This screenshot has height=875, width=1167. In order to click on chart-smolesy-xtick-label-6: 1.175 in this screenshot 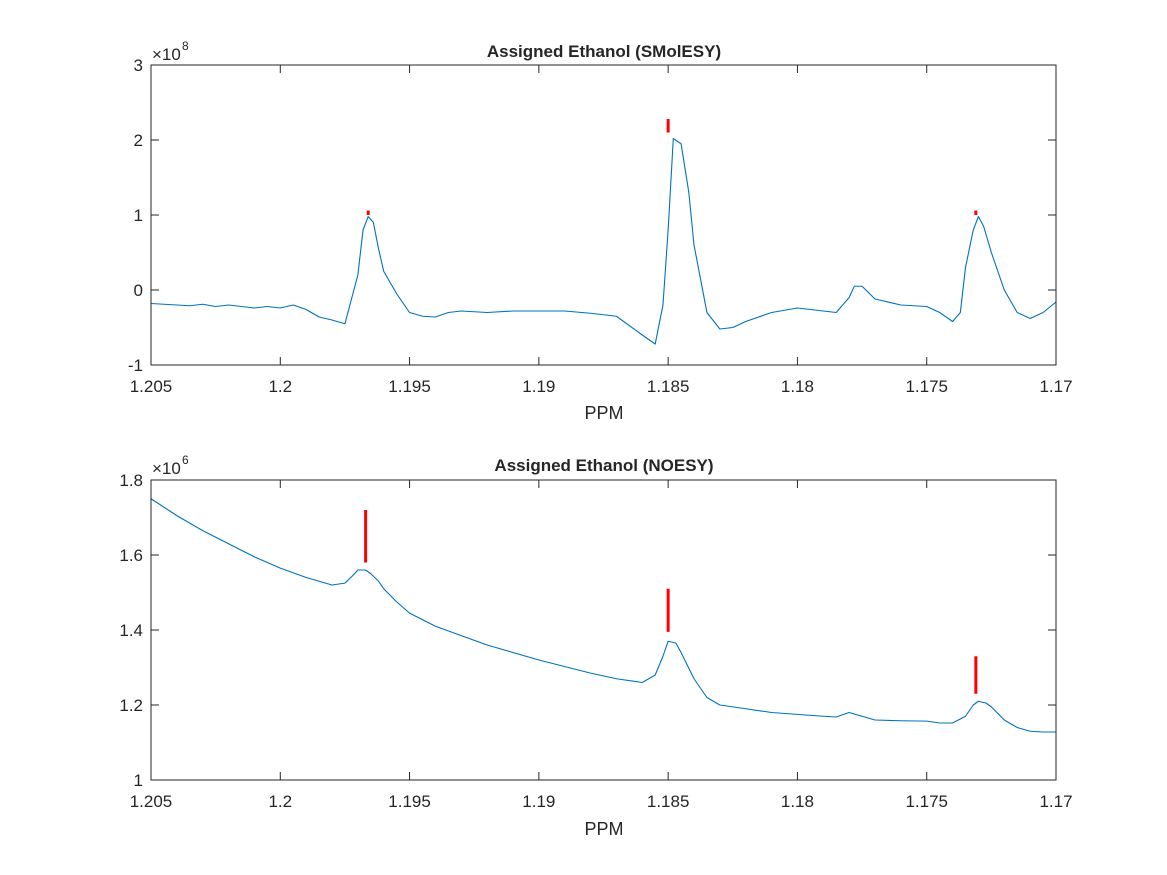, I will do `click(926, 386)`.